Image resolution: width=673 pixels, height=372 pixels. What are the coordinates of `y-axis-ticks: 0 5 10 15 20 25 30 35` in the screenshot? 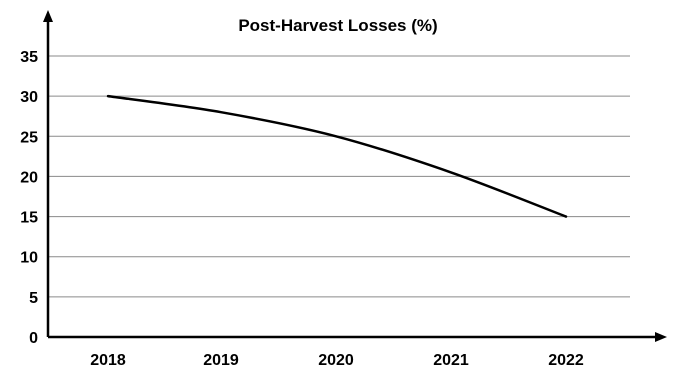 It's located at (29, 198).